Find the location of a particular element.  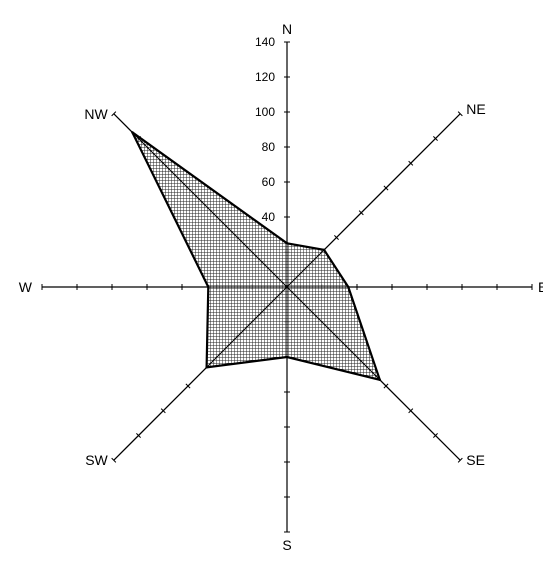

direction-label-w: W is located at coordinates (26, 287).